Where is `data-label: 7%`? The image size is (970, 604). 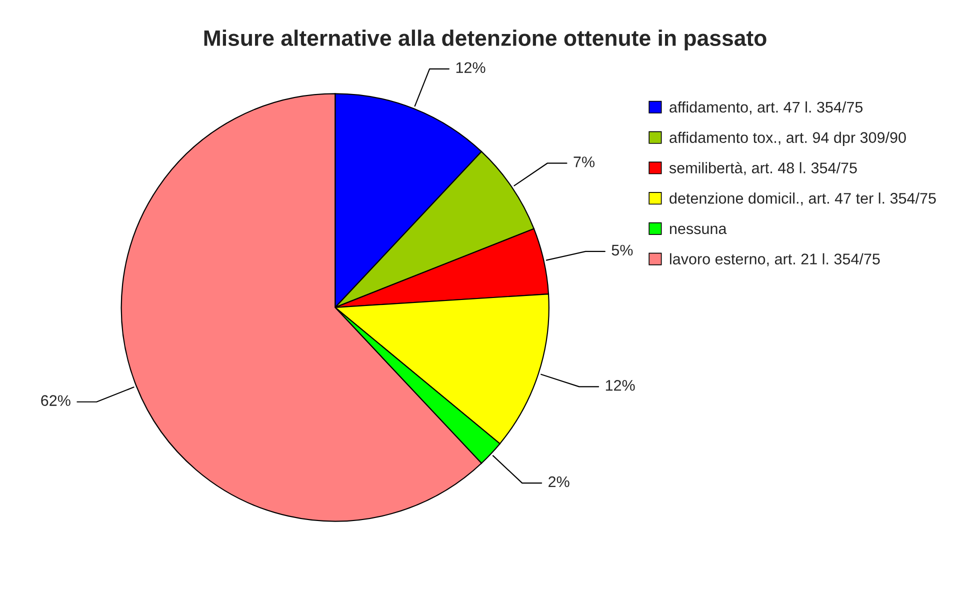
data-label: 7% is located at coordinates (584, 162).